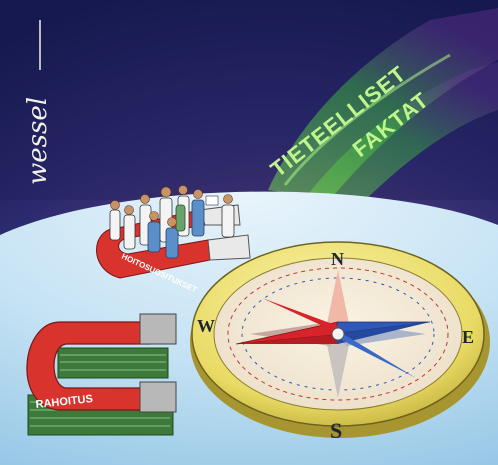 The image size is (498, 465). Describe the element at coordinates (468, 337) in the screenshot. I see `compass-east: E` at that location.